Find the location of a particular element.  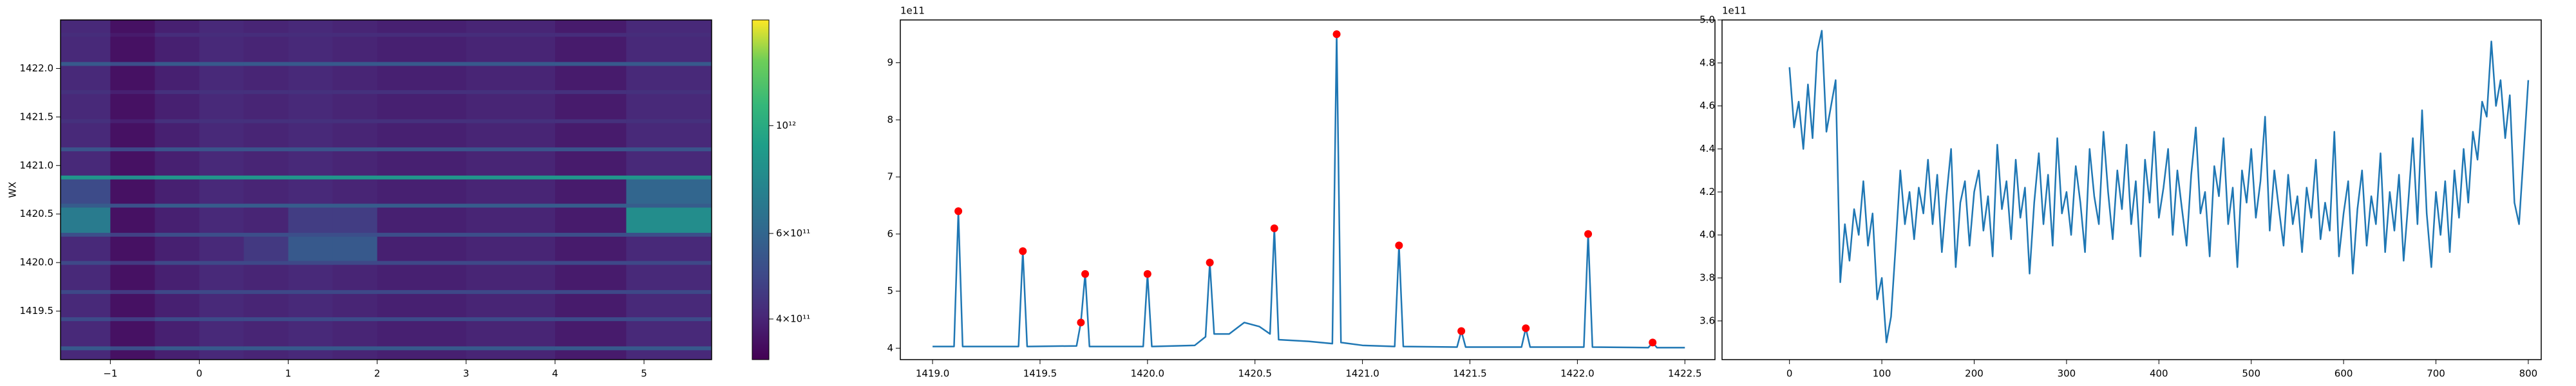

x-tick-label: 1 is located at coordinates (288, 374).